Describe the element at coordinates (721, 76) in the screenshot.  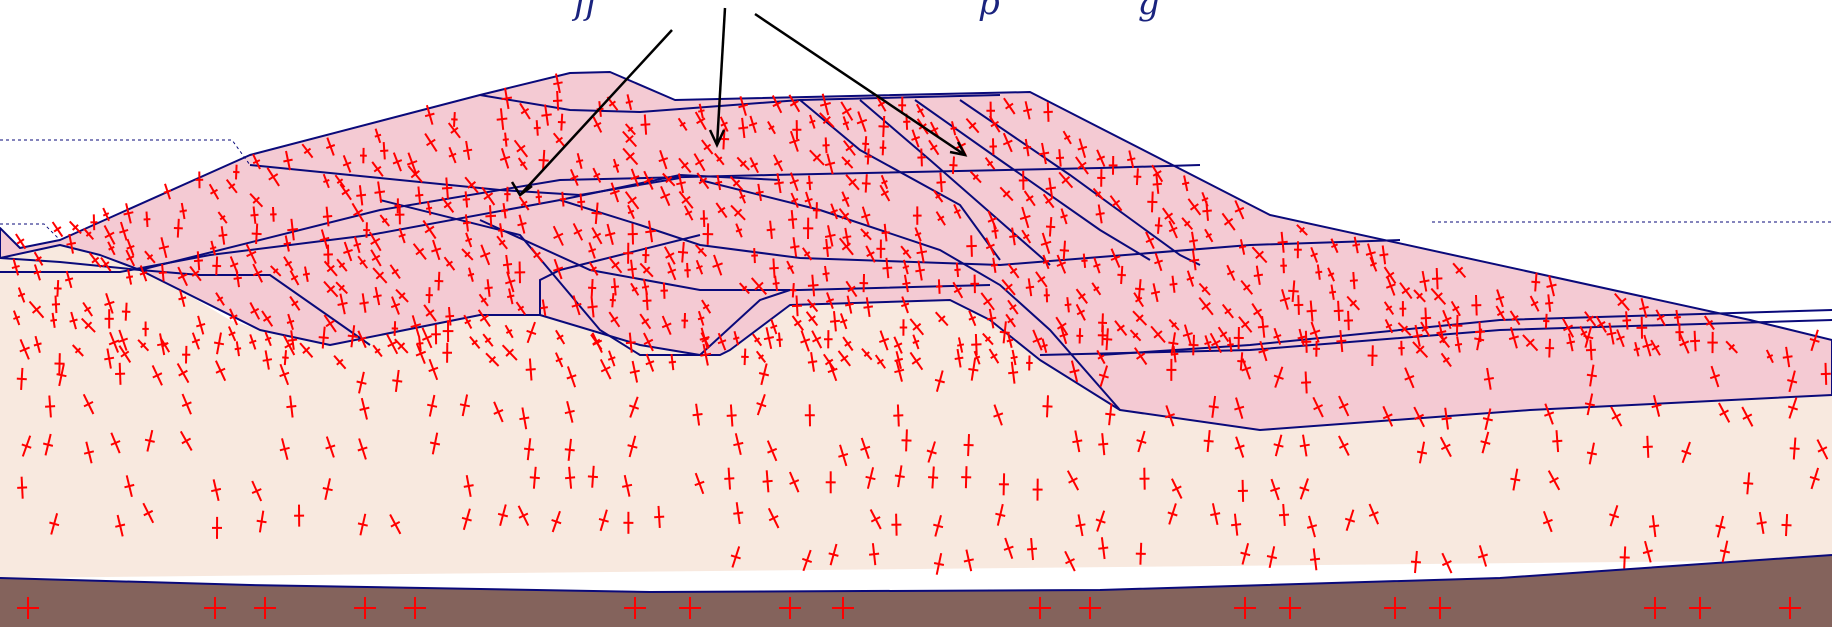
I see `arrow-middle` at that location.